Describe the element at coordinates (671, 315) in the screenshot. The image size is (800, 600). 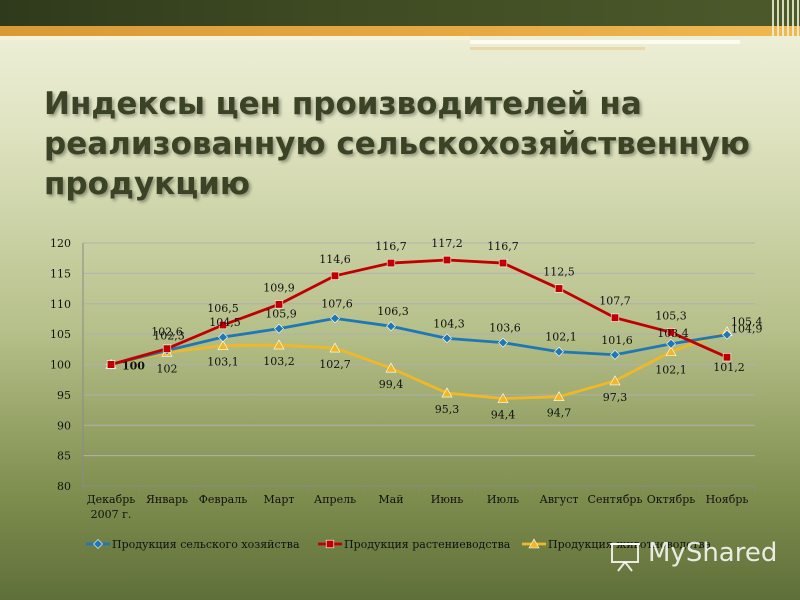
I see `data-label: 105,3` at that location.